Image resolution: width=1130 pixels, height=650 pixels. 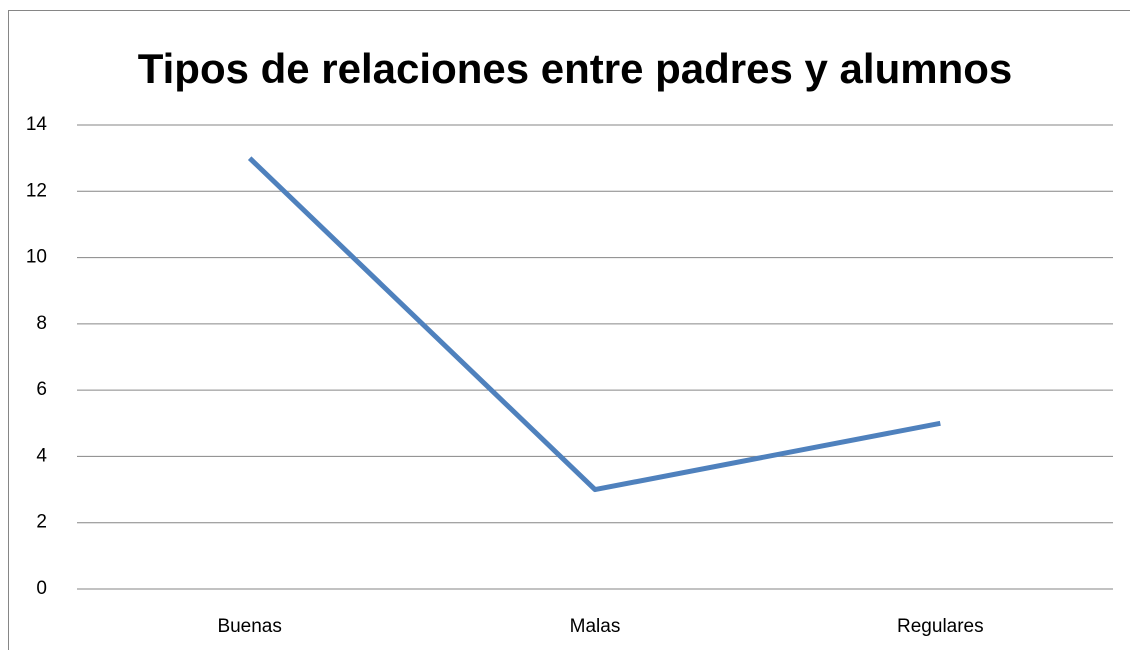 What do you see at coordinates (41, 455) in the screenshot?
I see `y-tick-label: 4` at bounding box center [41, 455].